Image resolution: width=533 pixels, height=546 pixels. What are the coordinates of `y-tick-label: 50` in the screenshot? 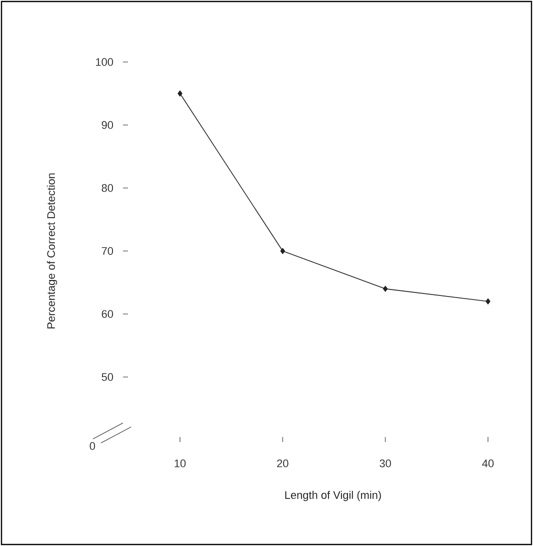 It's located at (108, 377).